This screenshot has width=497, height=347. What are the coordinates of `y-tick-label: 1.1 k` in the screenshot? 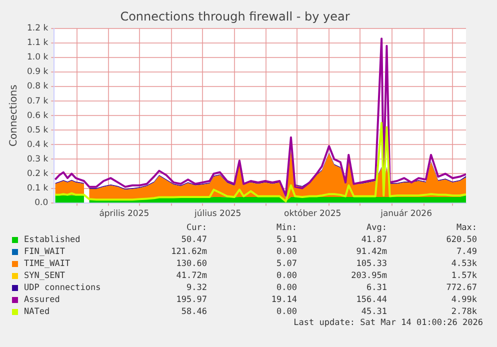 It's located at (37, 43).